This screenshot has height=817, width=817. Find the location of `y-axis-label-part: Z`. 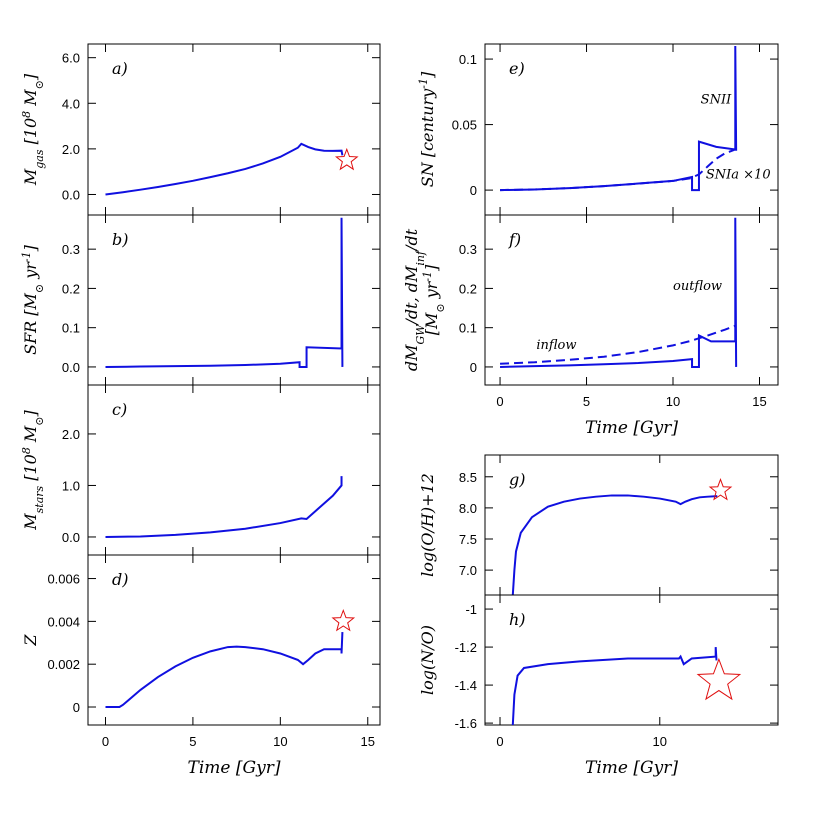

y-axis-label-part: Z is located at coordinates (30, 640).